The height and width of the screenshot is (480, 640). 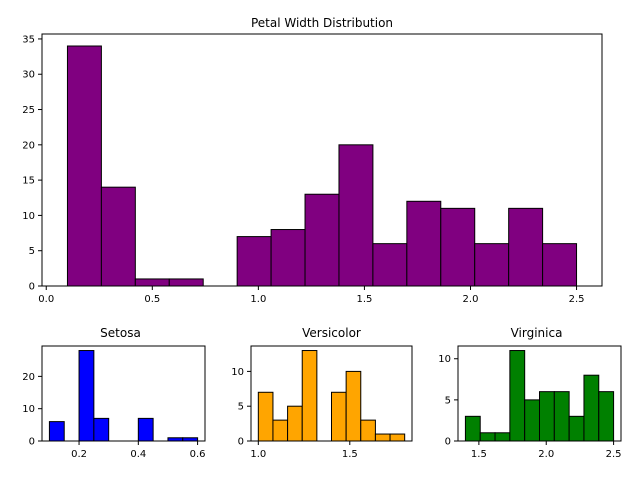 What do you see at coordinates (28, 110) in the screenshot?
I see `y-tick-label: 25` at bounding box center [28, 110].